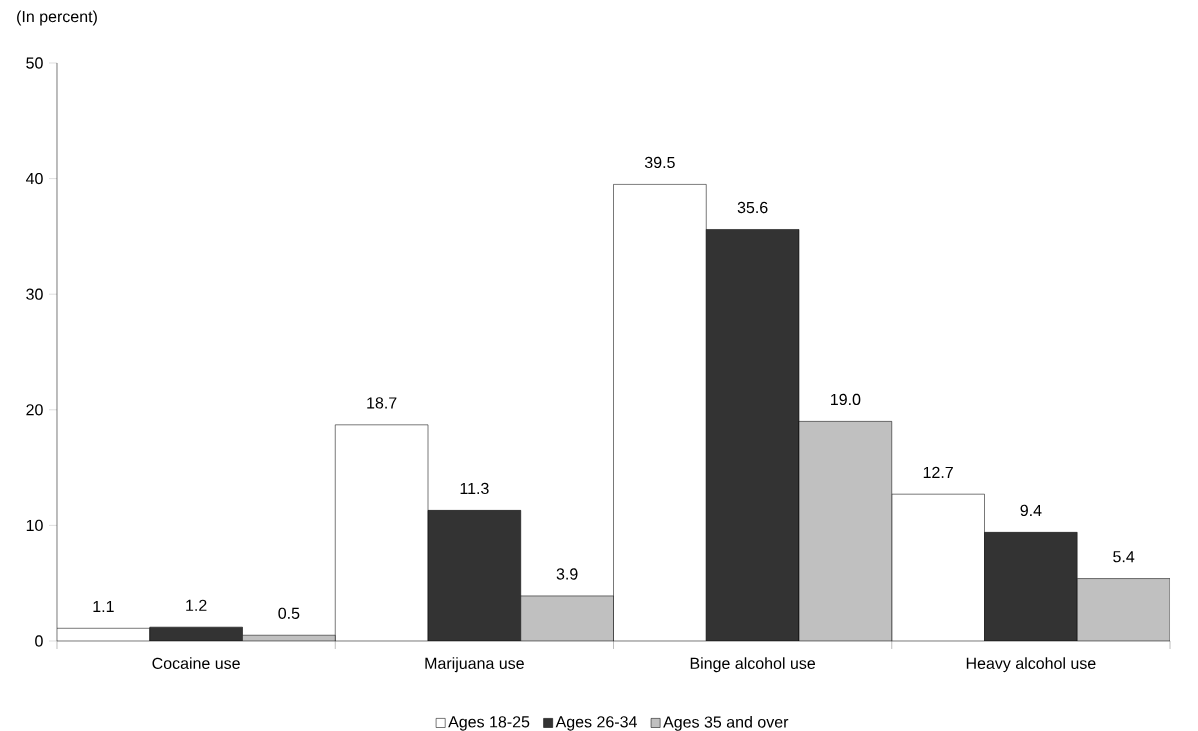  What do you see at coordinates (596, 723) in the screenshot?
I see `legend-label: Ages 26-34` at bounding box center [596, 723].